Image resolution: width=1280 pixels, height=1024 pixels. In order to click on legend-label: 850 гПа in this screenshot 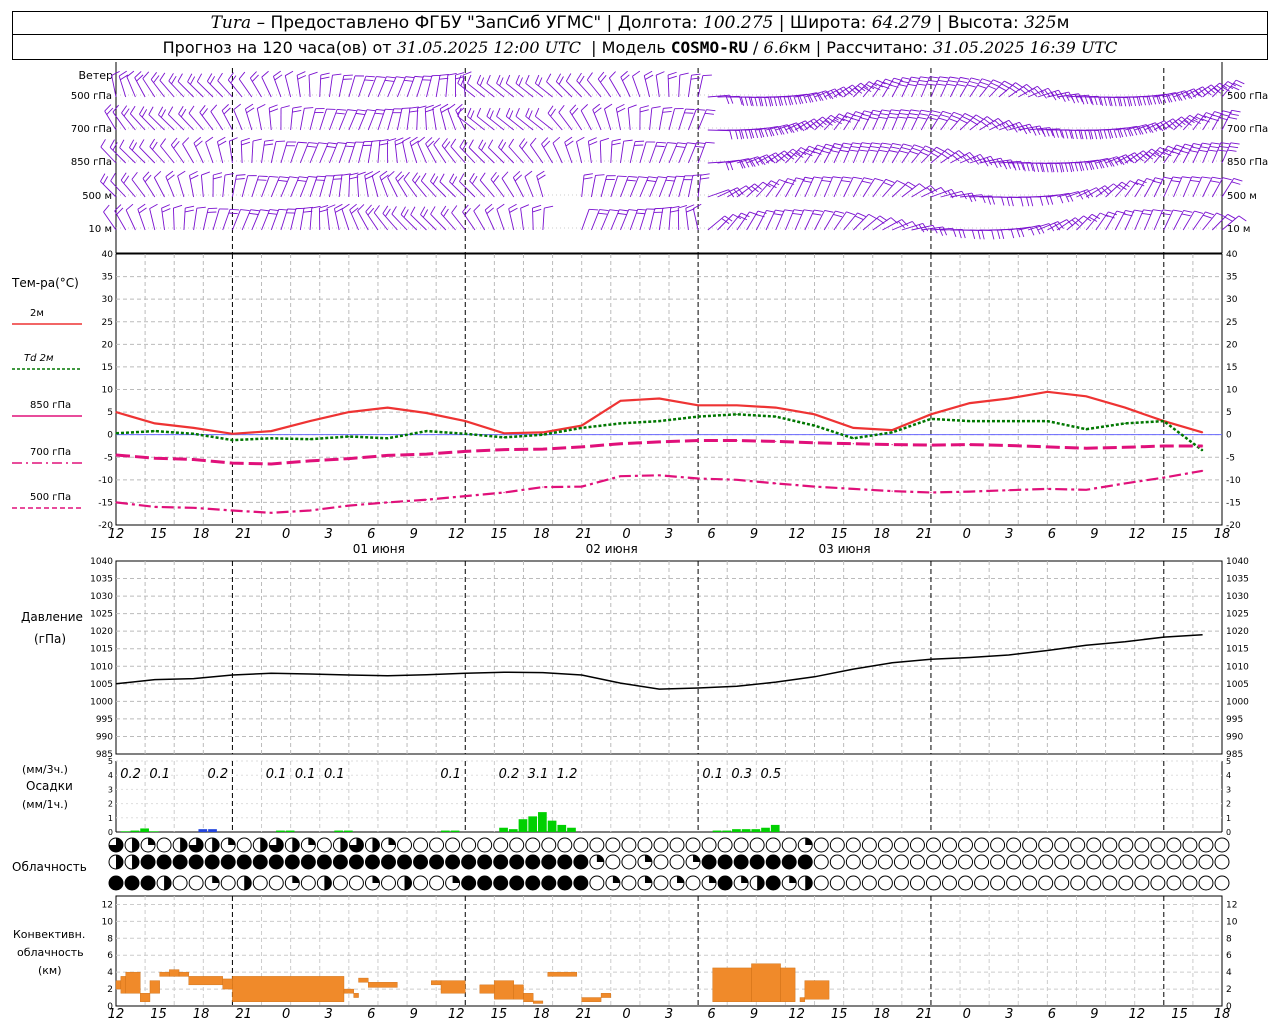, I will do `click(50, 405)`.